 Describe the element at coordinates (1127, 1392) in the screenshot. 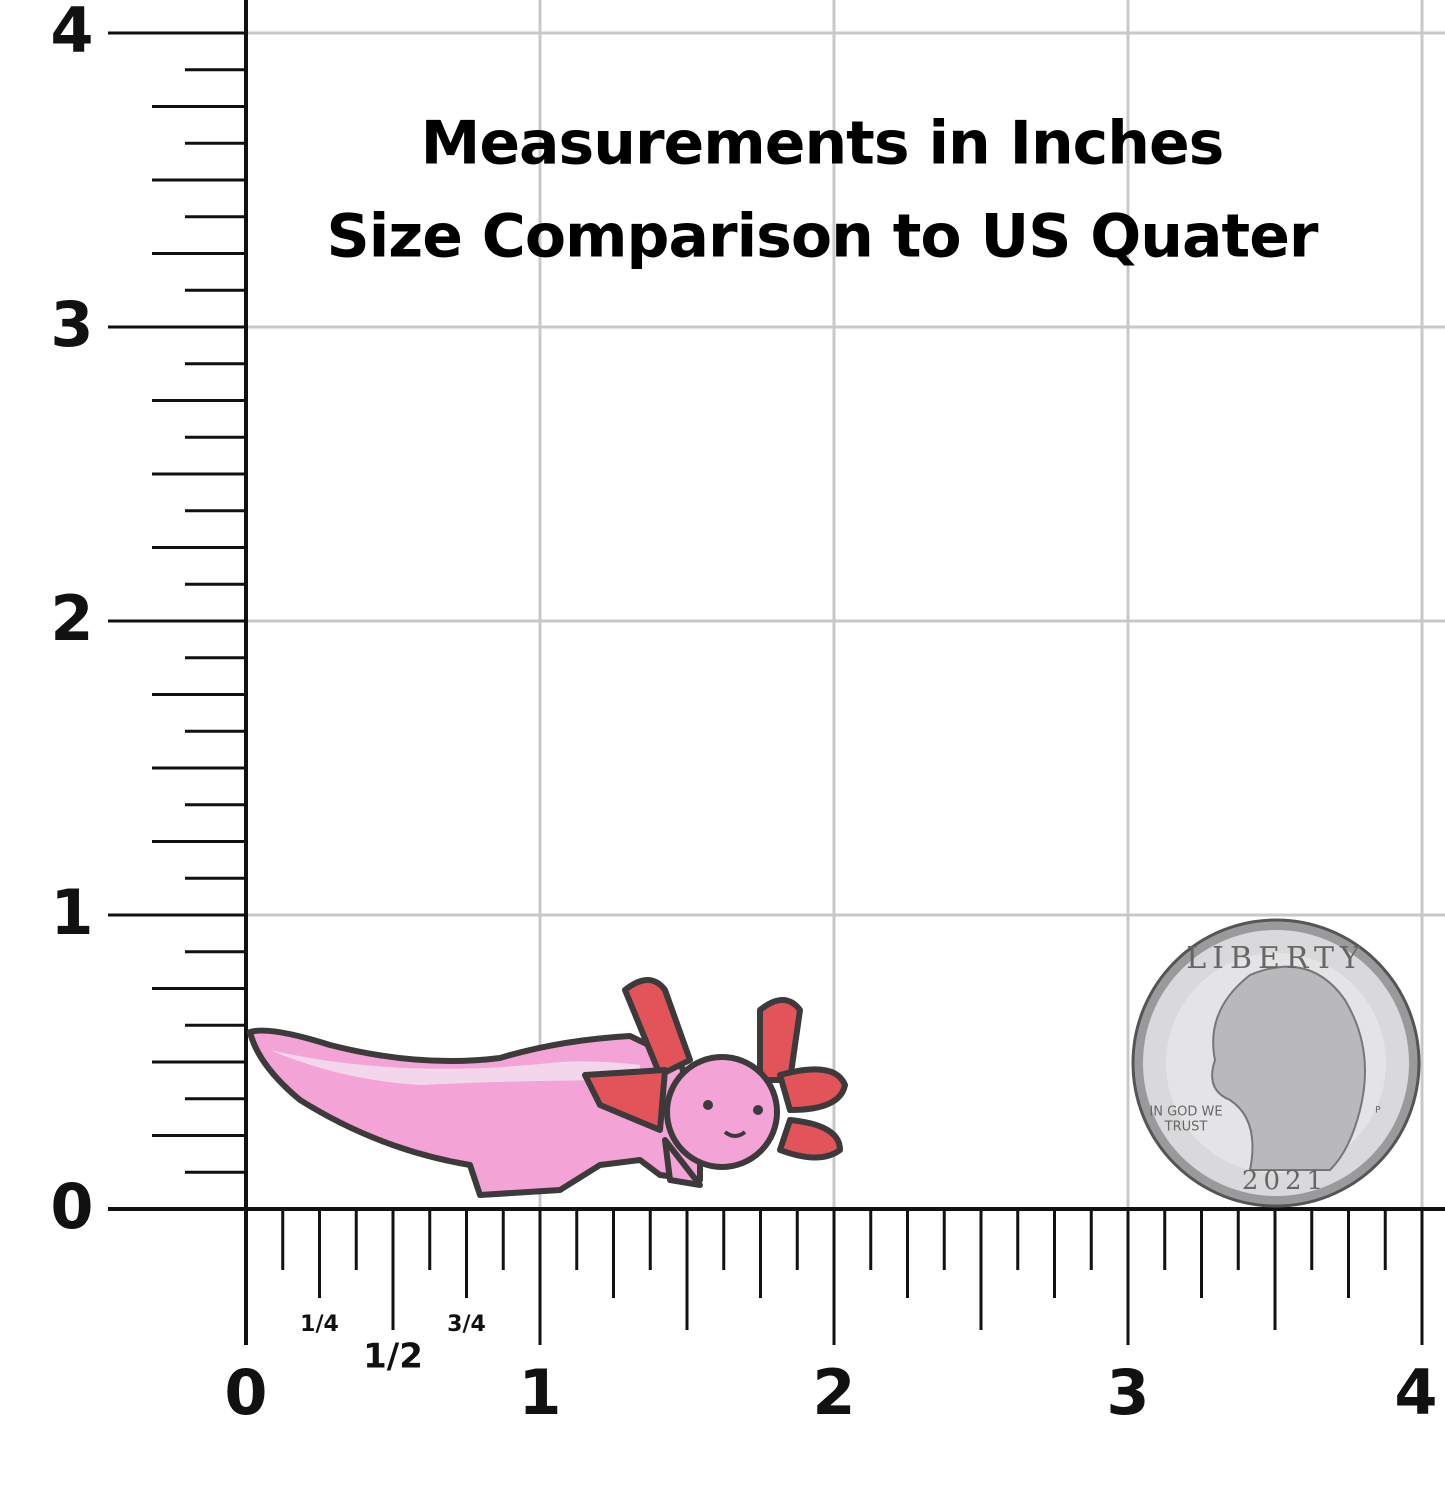

I see `x-ruler-label: 3` at that location.